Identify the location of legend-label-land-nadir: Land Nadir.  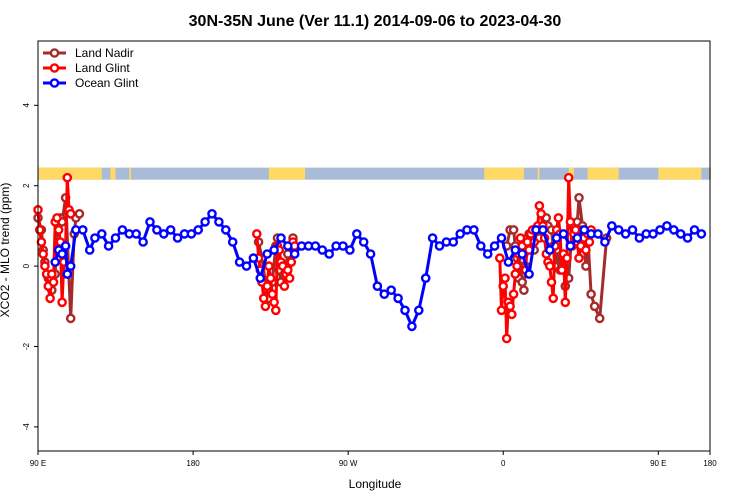
(104, 53).